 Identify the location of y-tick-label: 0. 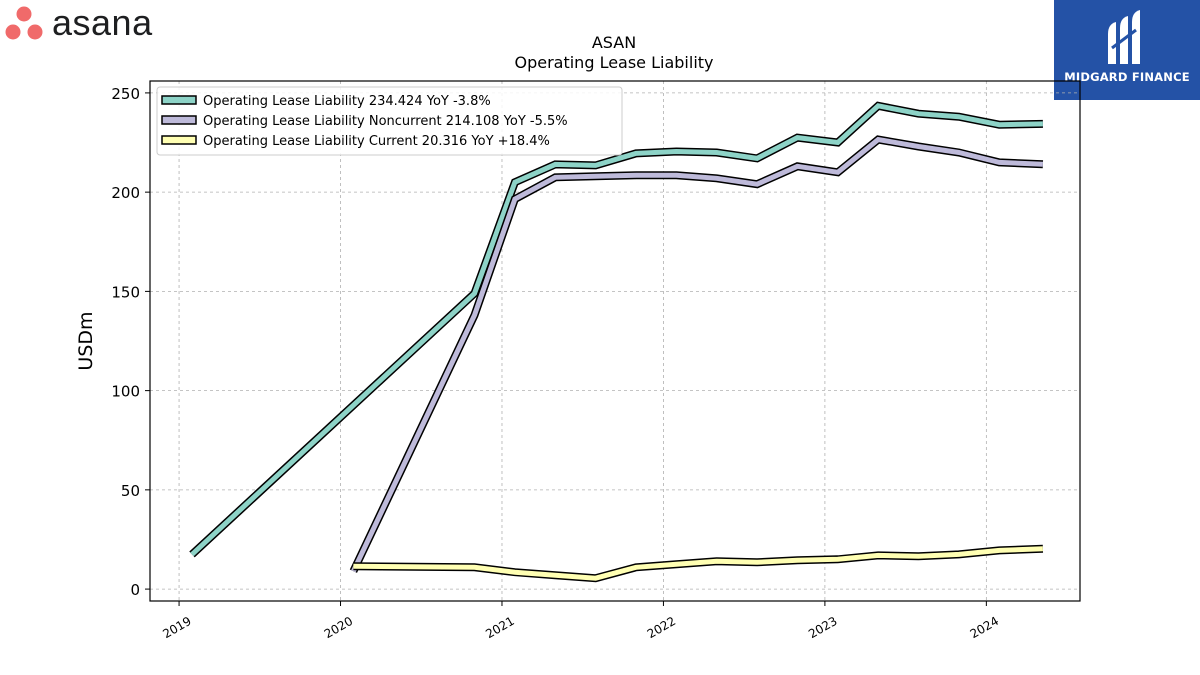
(135, 590).